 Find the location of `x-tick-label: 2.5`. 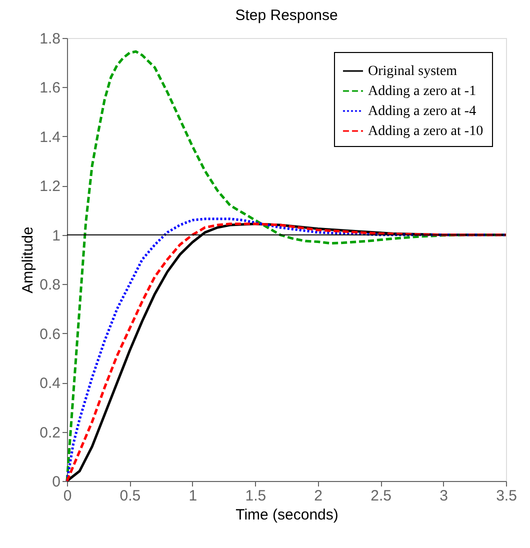

x-tick-label: 2.5 is located at coordinates (381, 496).